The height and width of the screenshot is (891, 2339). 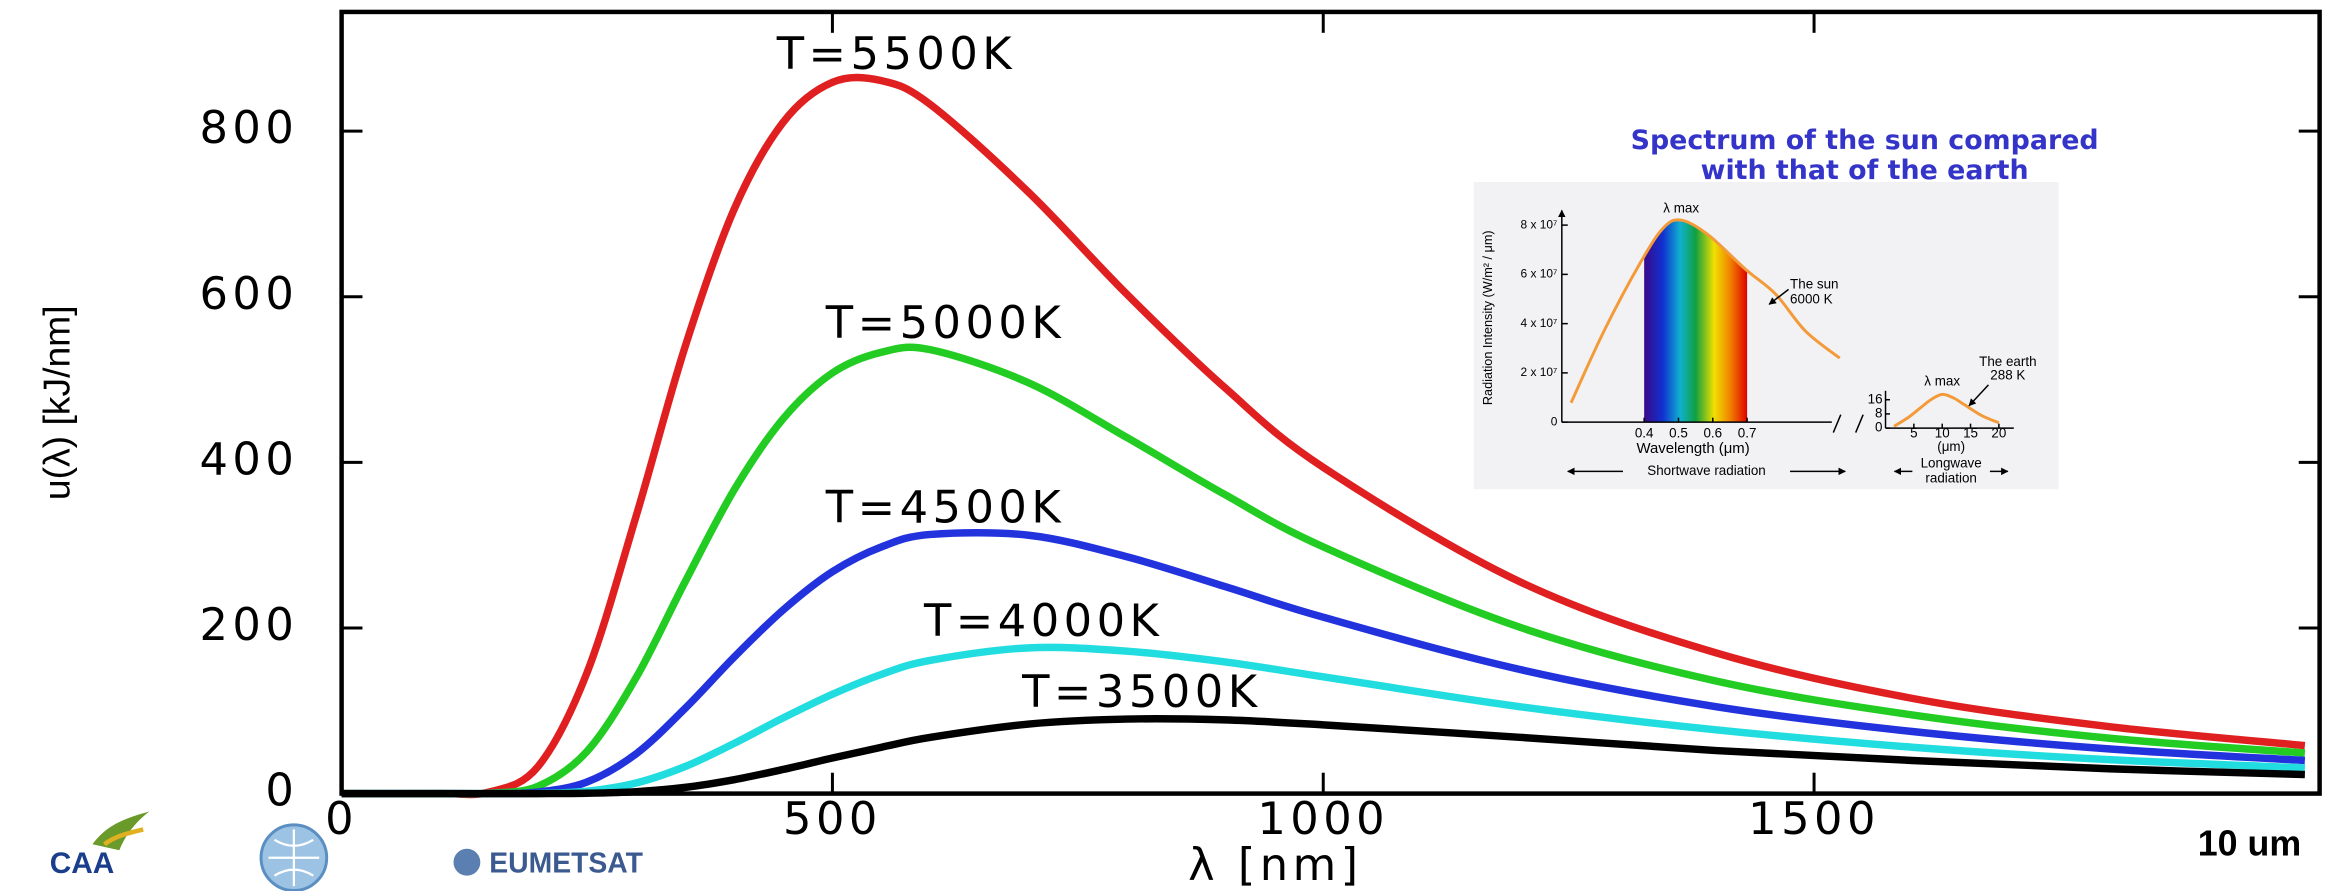 I want to click on y-axis-title: u(λ) [kJ/nm], so click(x=57, y=402).